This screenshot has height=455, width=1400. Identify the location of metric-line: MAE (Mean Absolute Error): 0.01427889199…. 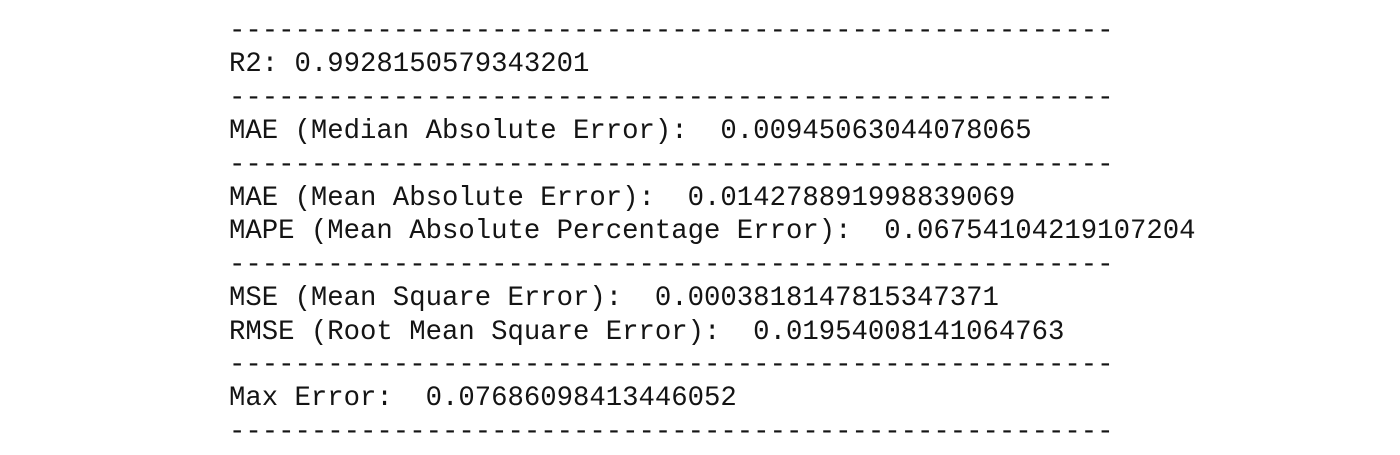
(622, 198).